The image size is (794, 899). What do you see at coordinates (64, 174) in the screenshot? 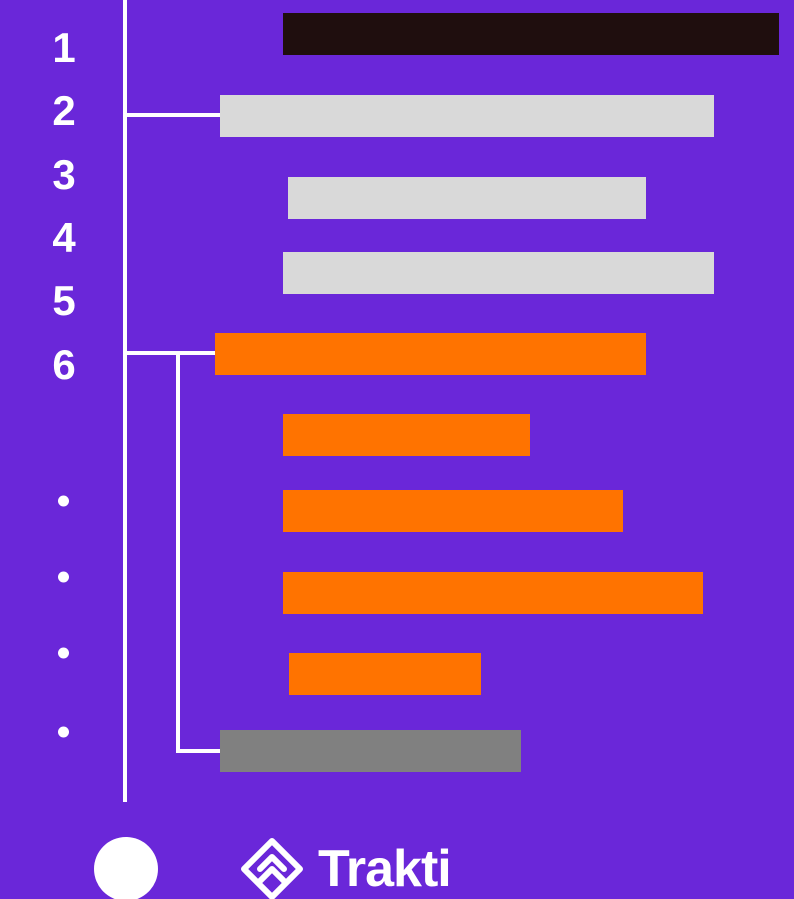
I see `row-number-3: 3` at bounding box center [64, 174].